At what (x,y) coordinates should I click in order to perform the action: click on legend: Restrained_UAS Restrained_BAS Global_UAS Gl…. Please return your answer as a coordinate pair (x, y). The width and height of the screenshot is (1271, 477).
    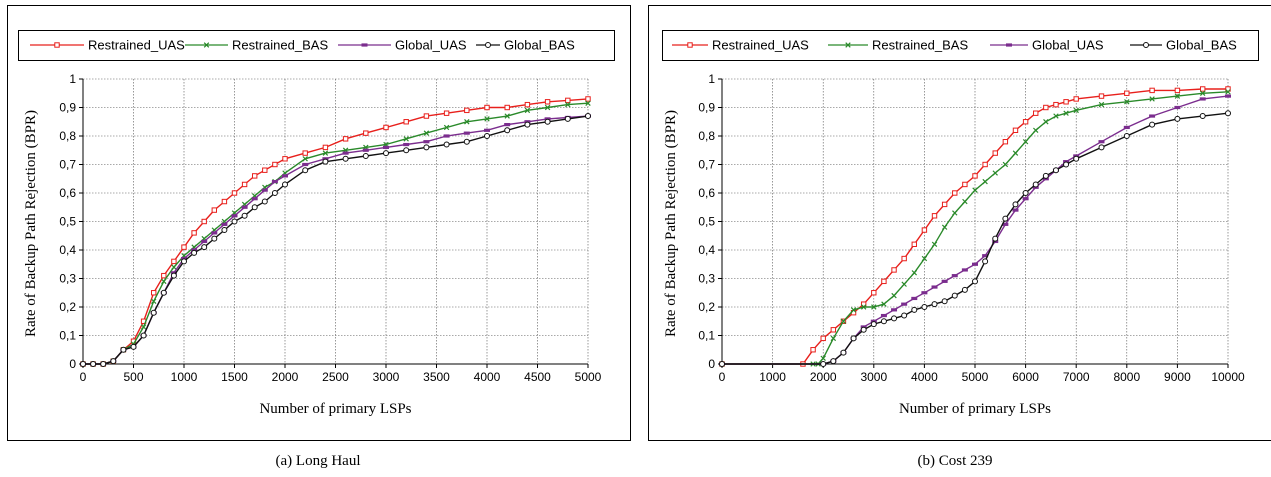
    Looking at the image, I should click on (960, 45).